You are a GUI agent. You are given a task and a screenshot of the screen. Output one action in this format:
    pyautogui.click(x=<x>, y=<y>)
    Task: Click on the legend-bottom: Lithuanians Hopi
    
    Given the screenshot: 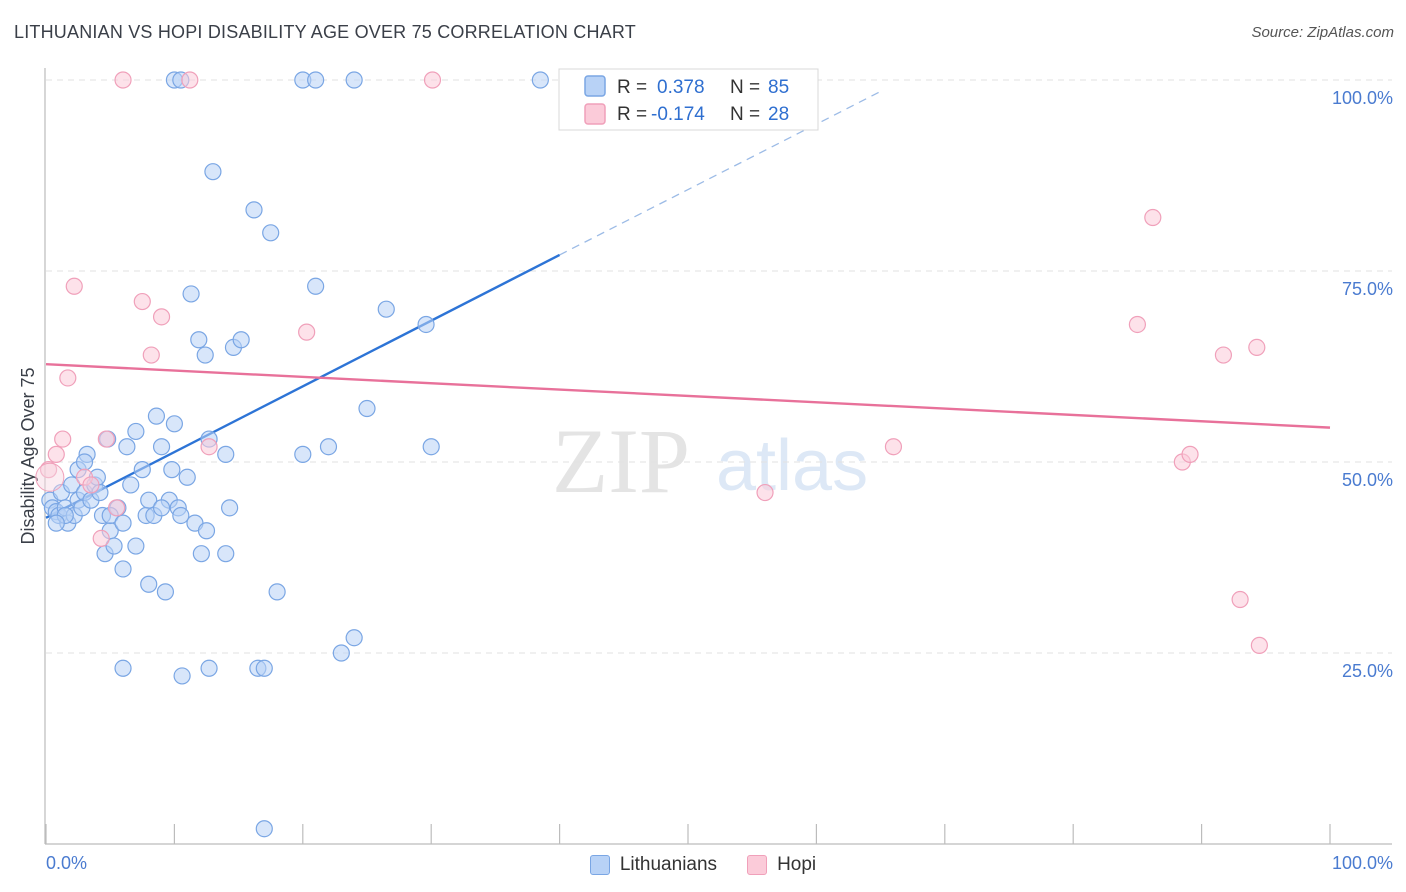 What is the action you would take?
    pyautogui.click(x=703, y=865)
    